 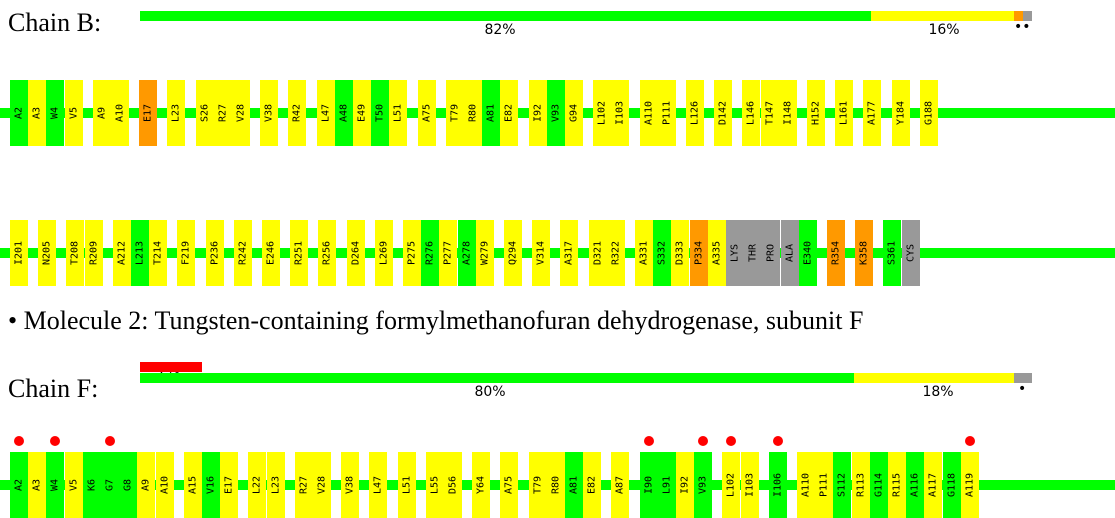 I want to click on residue-label: A278, so click(x=467, y=253).